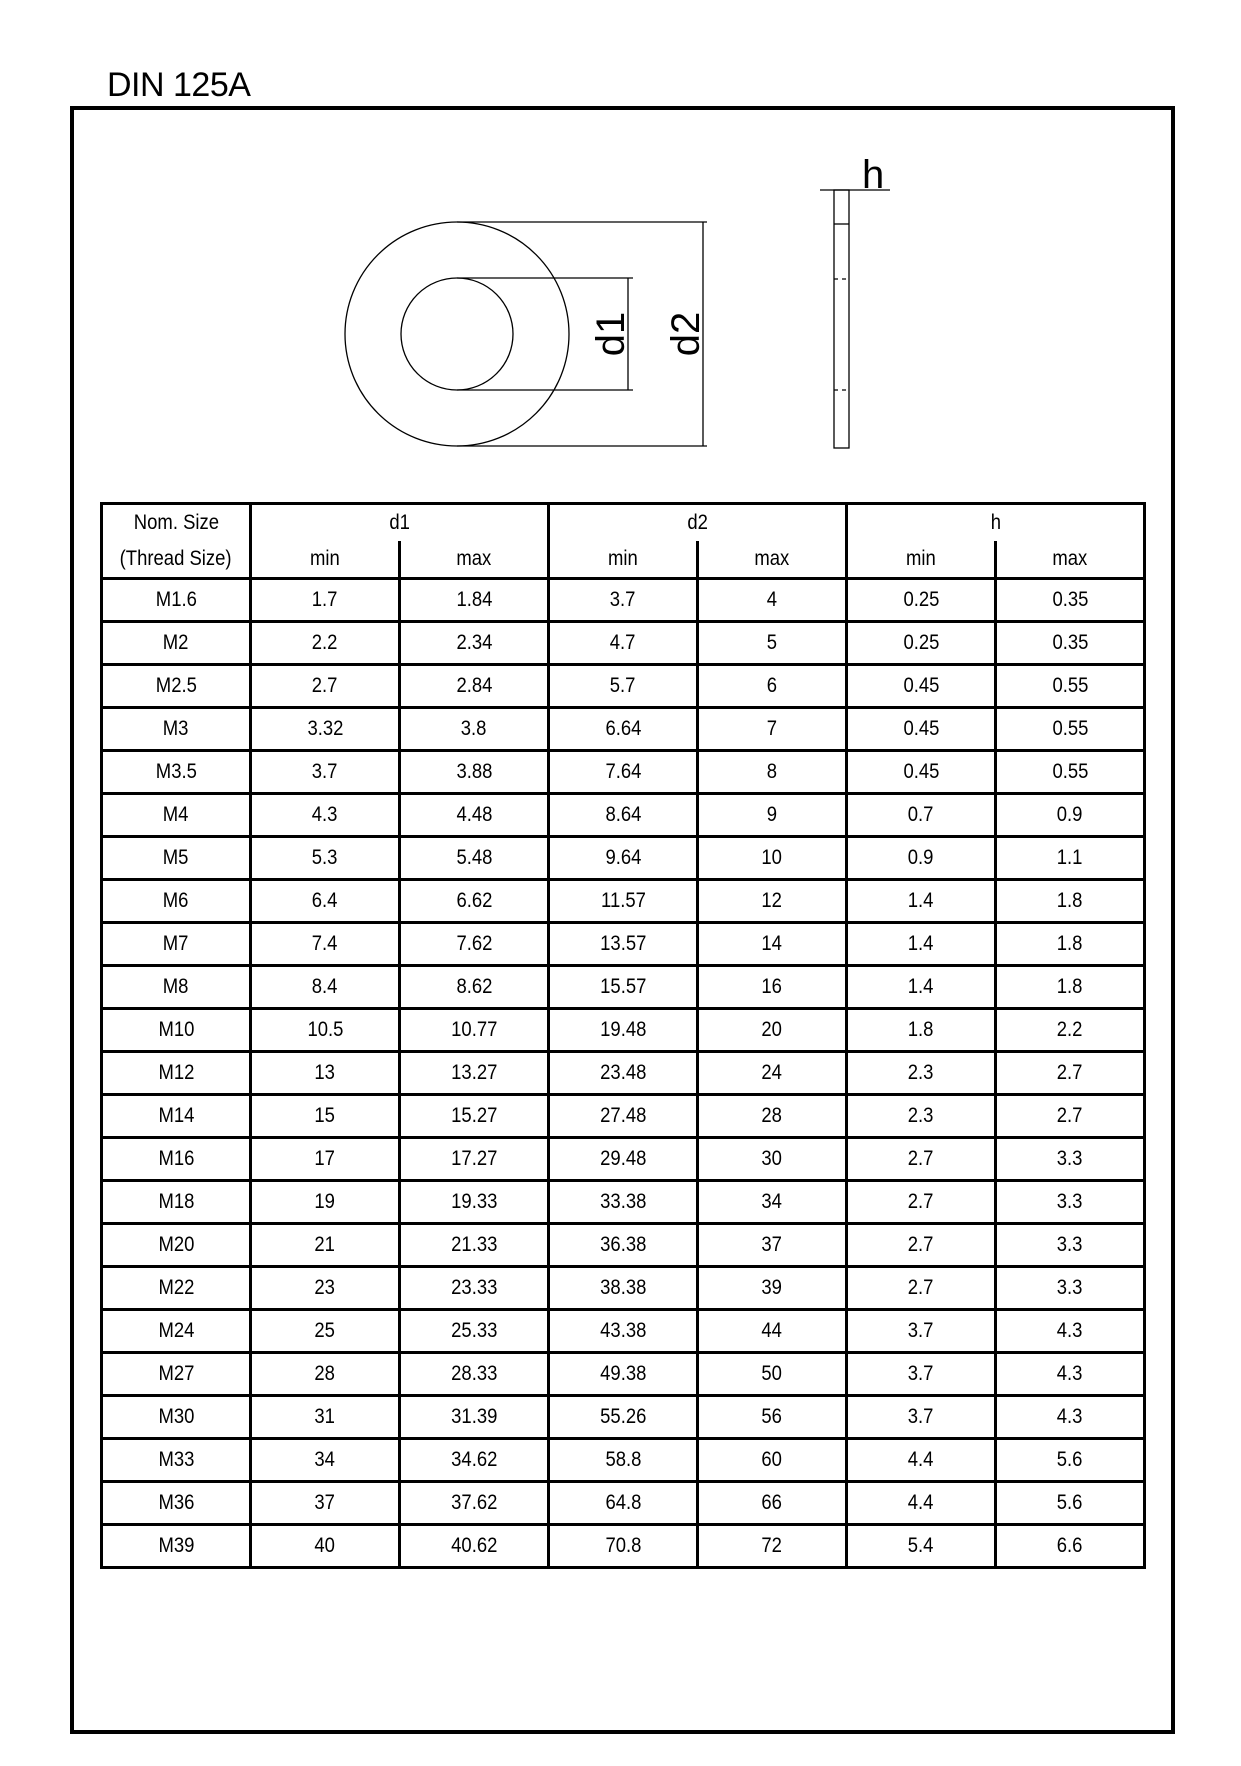 This screenshot has height=1766, width=1241. What do you see at coordinates (1070, 815) in the screenshot?
I see `cell-h-max: 0.9` at bounding box center [1070, 815].